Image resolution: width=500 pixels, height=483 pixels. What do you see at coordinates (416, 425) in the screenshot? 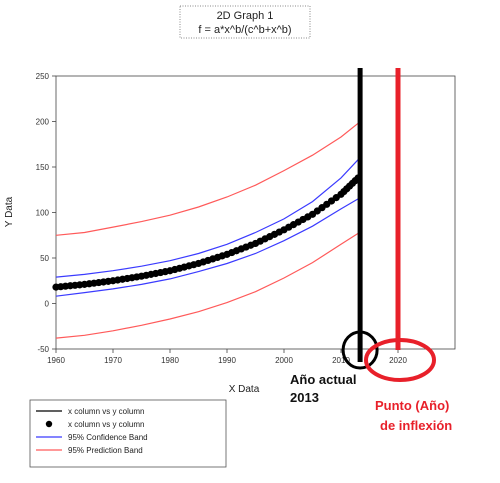
I see `inflection-label-line2: de inflexión` at bounding box center [416, 425].